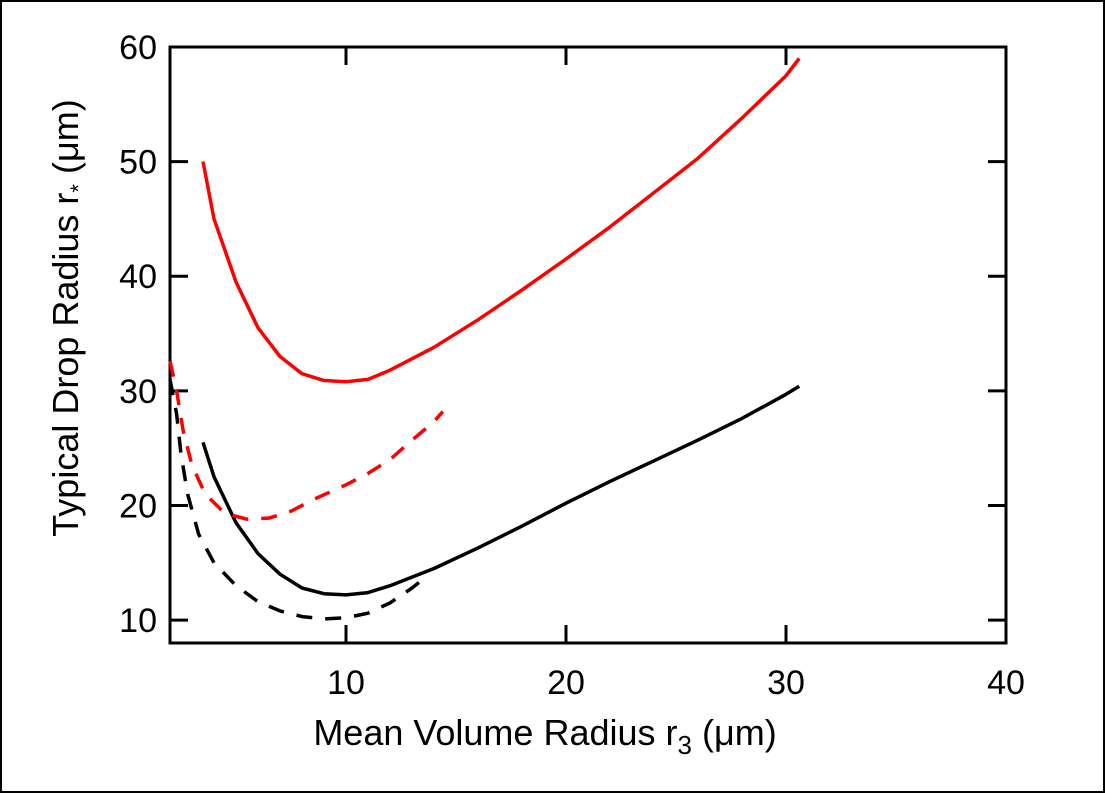 The width and height of the screenshot is (1105, 793). I want to click on y-tick-label: 20, so click(138, 506).